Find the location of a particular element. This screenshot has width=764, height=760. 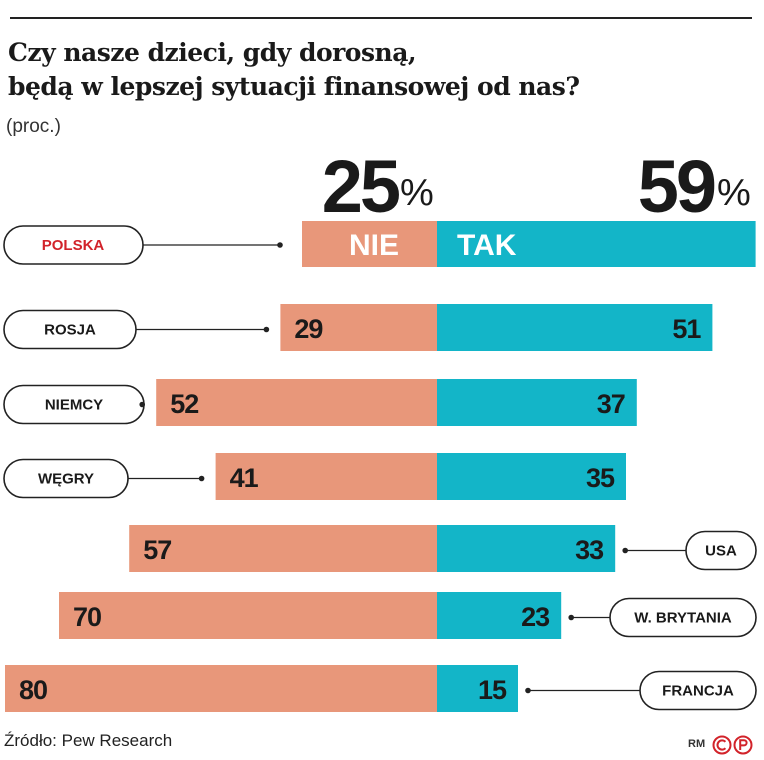

bar-nie-rosja is located at coordinates (358, 327).